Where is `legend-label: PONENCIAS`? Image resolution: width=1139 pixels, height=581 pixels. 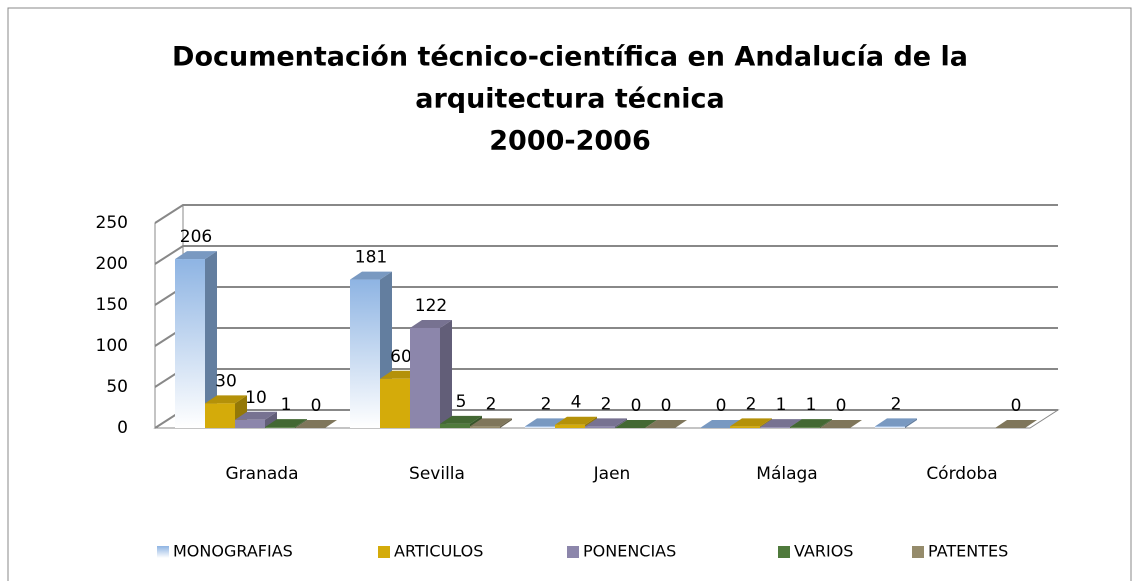
legend-label: PONENCIAS is located at coordinates (629, 551).